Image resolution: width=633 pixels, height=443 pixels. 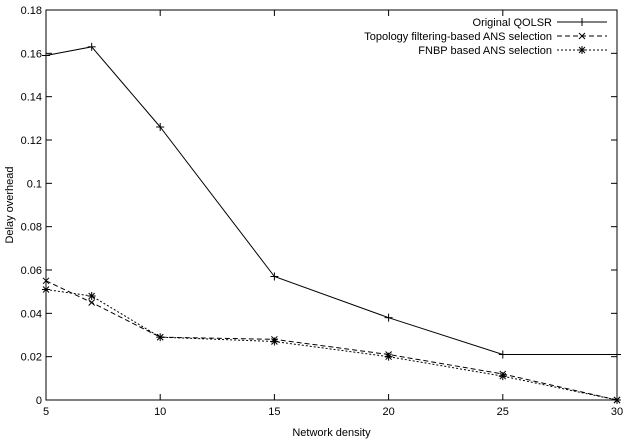 I want to click on y-tick-label: 0.14, so click(x=31, y=98).